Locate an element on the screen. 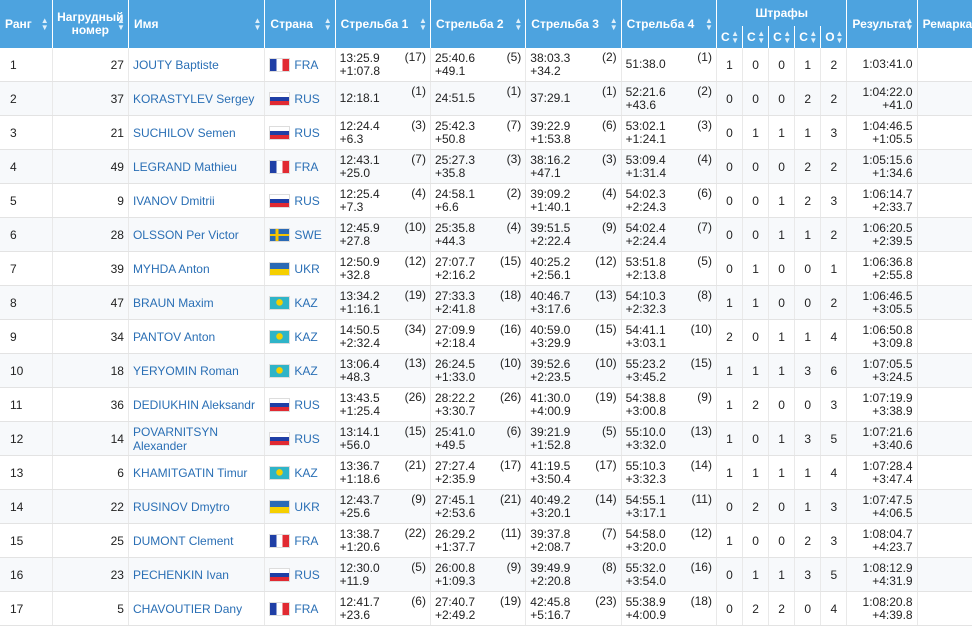 The image size is (972, 627). athlete-name-link: PECHENKIN Ivan is located at coordinates (197, 574).